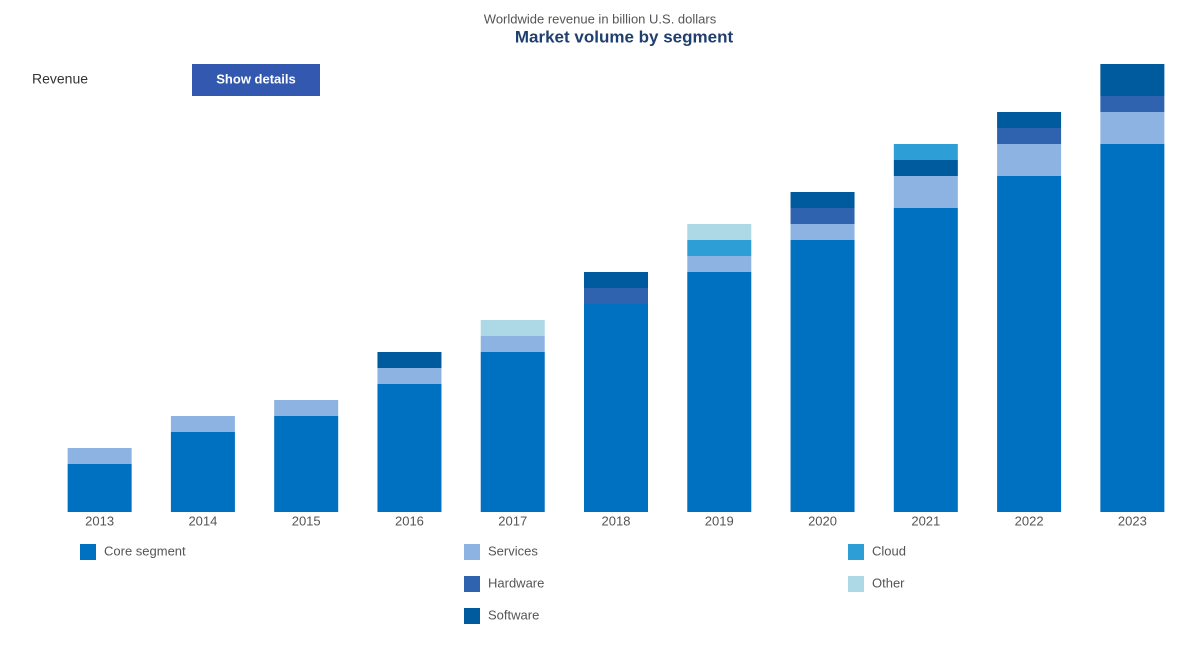 This screenshot has width=1200, height=672. What do you see at coordinates (99, 520) in the screenshot?
I see `x-tick-label: 2013` at bounding box center [99, 520].